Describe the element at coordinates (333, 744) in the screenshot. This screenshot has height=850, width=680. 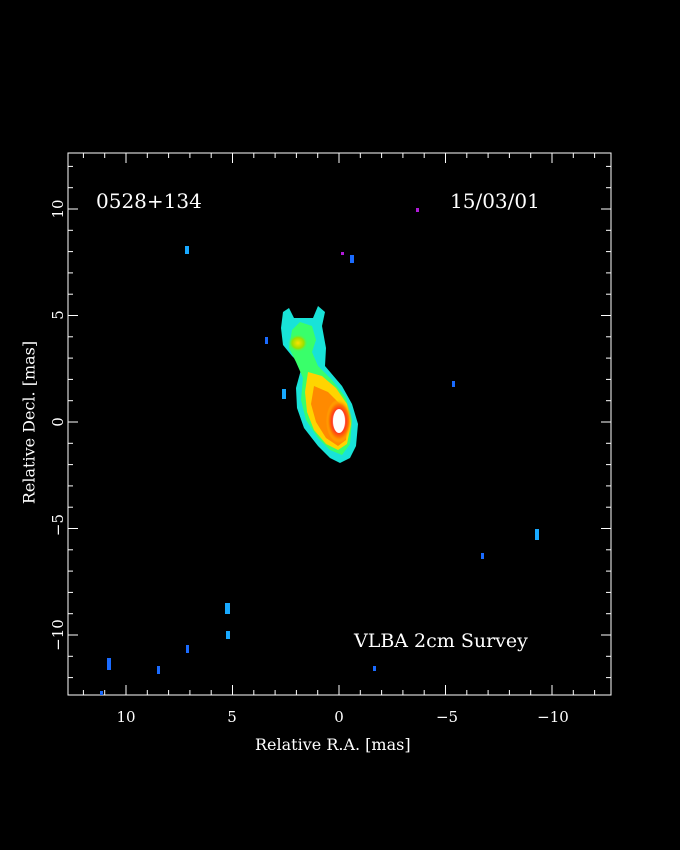
I see `x-axis-label: Relative R.A. [mas]` at that location.